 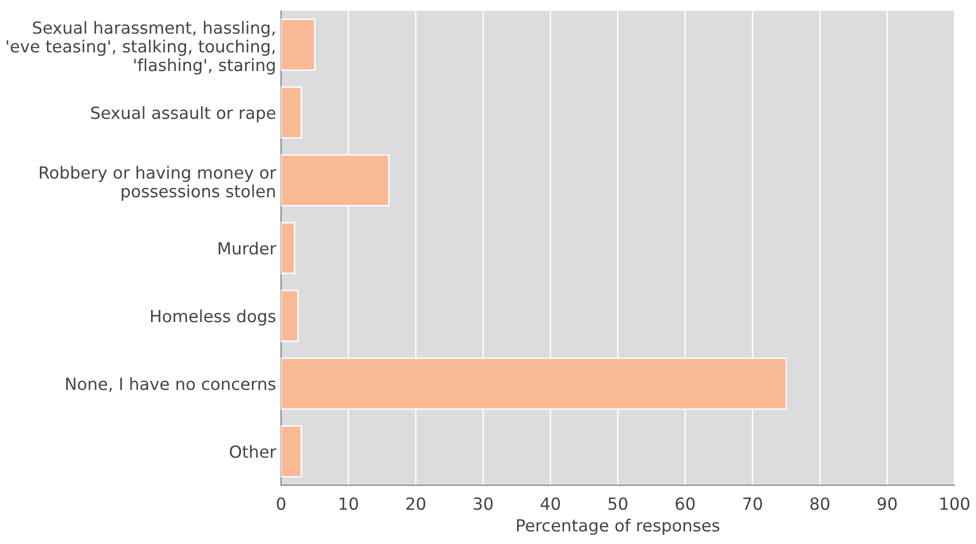 I want to click on x-tick-label: 50, so click(x=618, y=503).